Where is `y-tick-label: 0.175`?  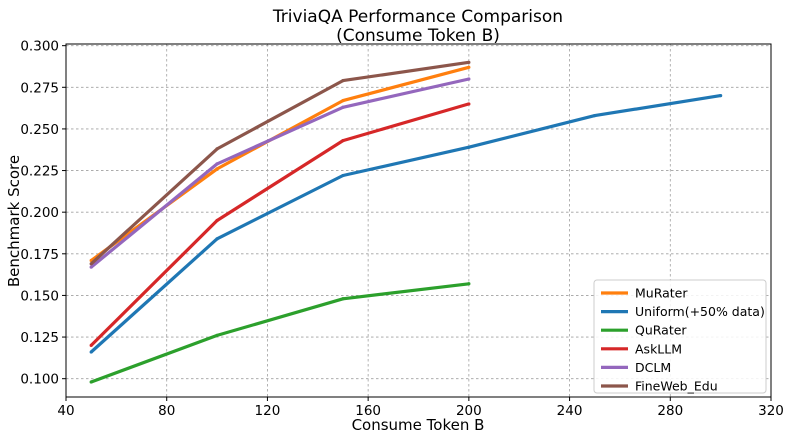 y-tick-label: 0.175 is located at coordinates (39, 255).